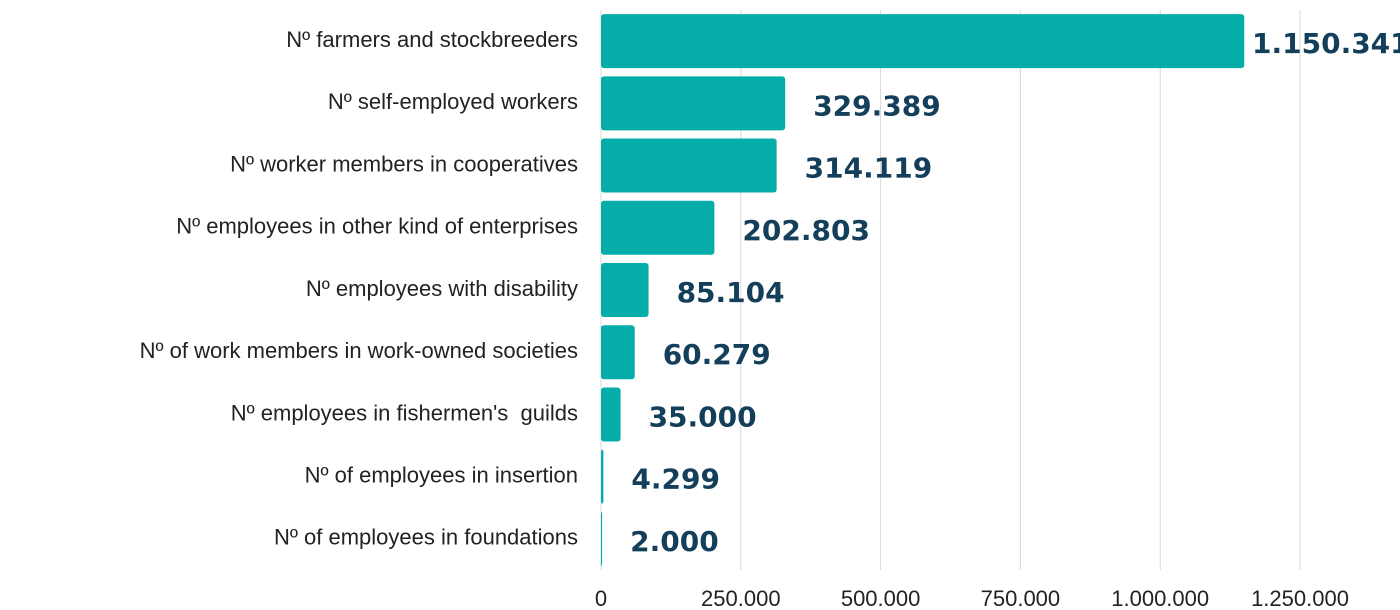 This screenshot has width=1400, height=610. What do you see at coordinates (442, 288) in the screenshot?
I see `y-tick-label: Nº employees with disability` at bounding box center [442, 288].